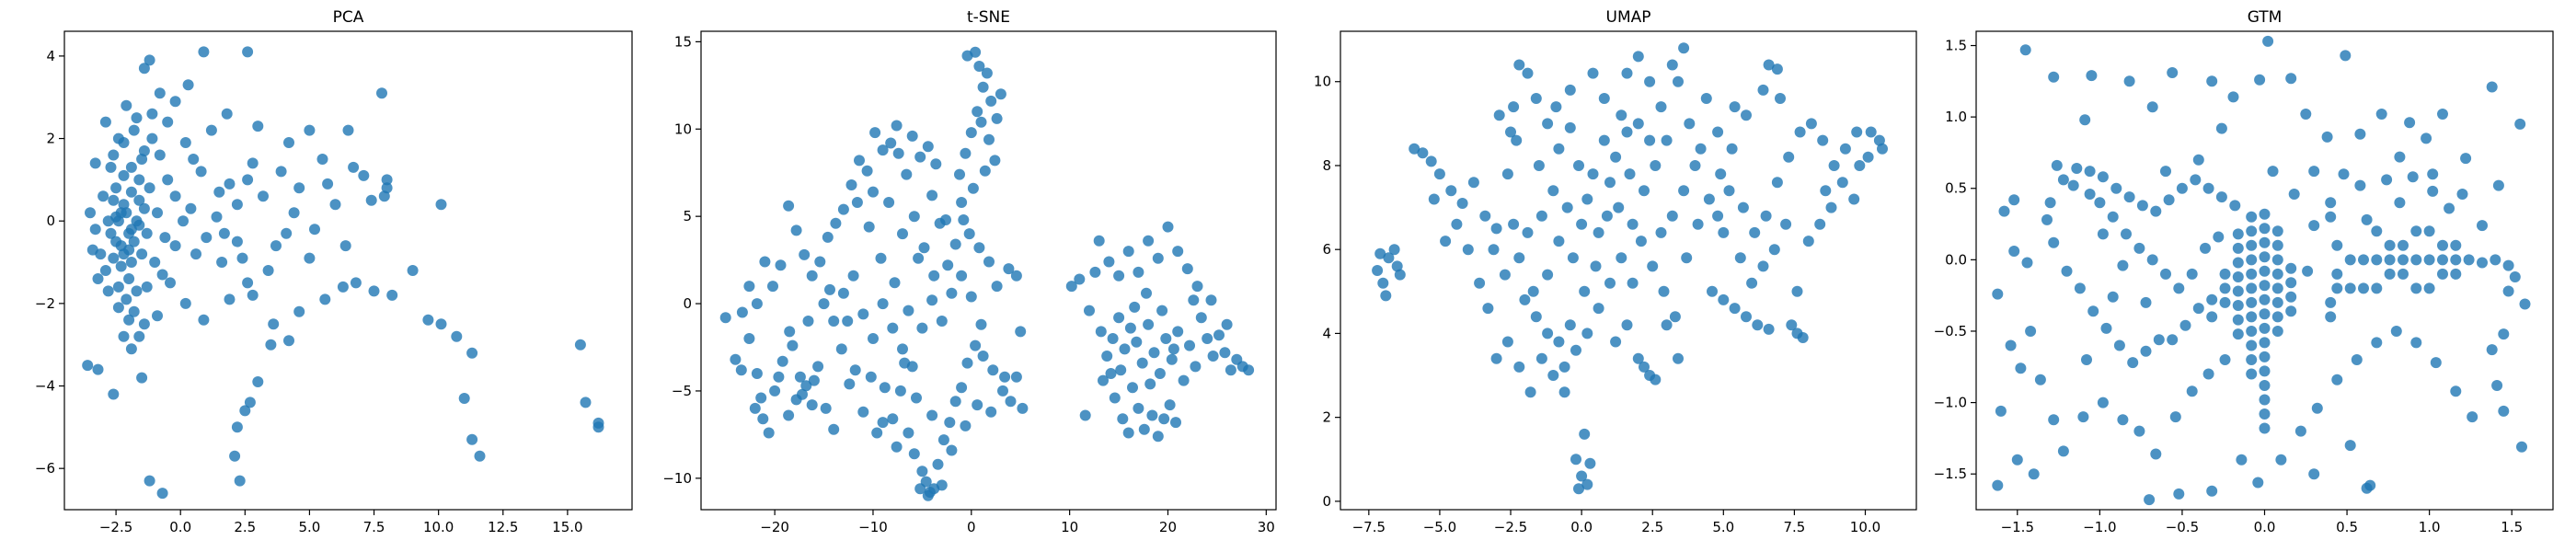 This screenshot has height=552, width=2576. What do you see at coordinates (774, 527) in the screenshot?
I see `x-tick-label: −20` at bounding box center [774, 527].